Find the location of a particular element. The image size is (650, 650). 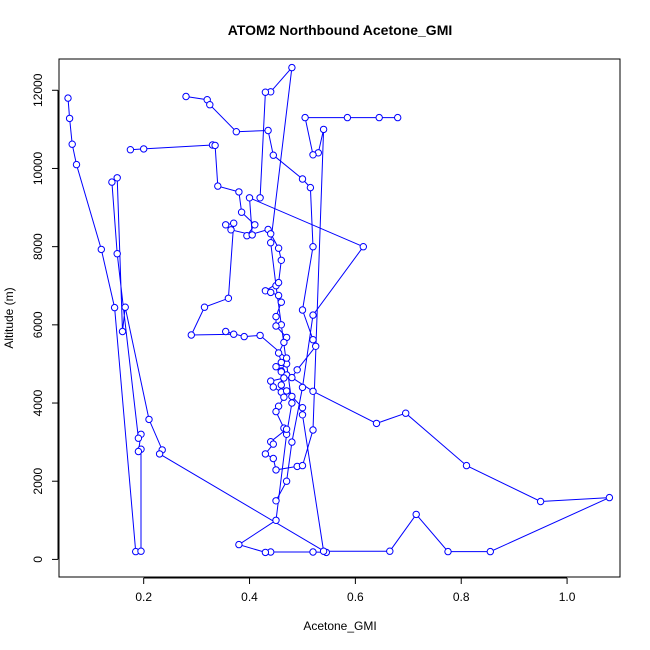

y-tick-label: 4000 is located at coordinates (38, 402).